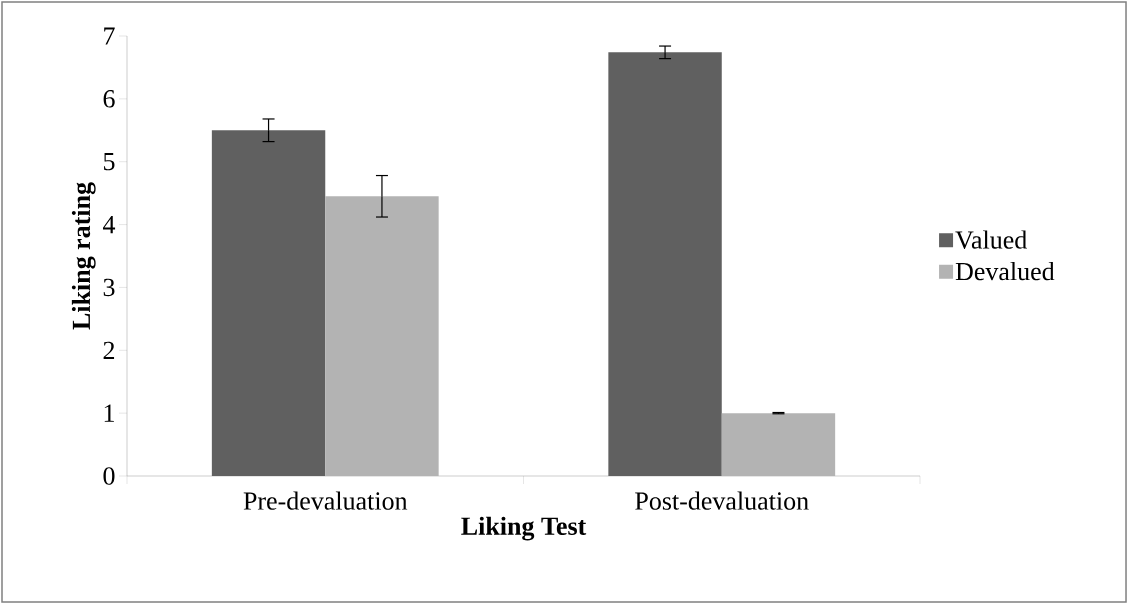  I want to click on y-tick-label: 4, so click(109, 225).